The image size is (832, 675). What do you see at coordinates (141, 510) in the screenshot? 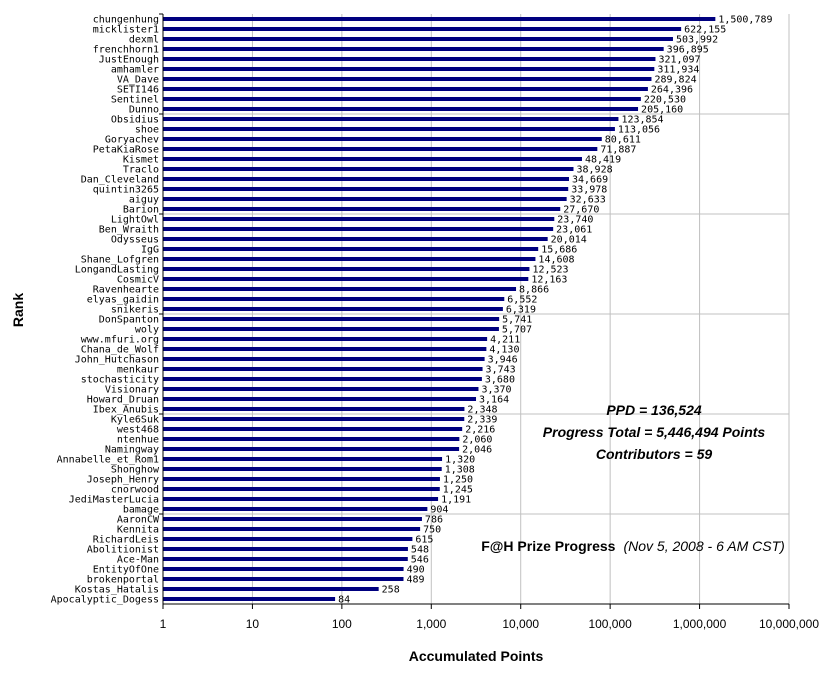
I see `category-label: bamage` at bounding box center [141, 510].